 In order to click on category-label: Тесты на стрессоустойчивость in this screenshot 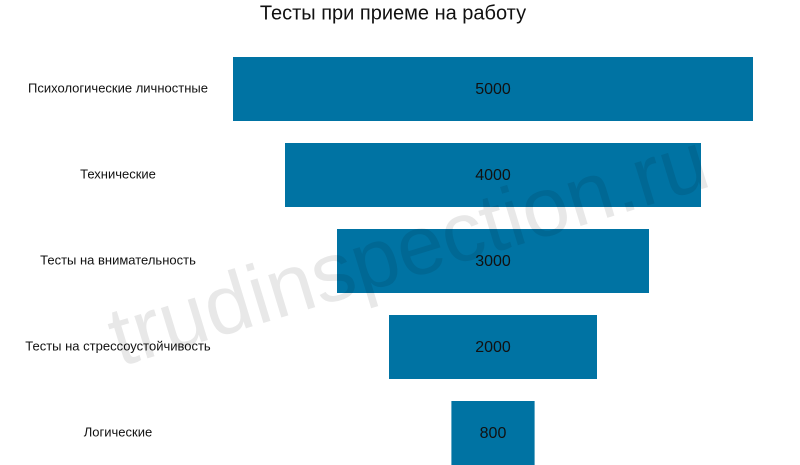, I will do `click(118, 345)`.